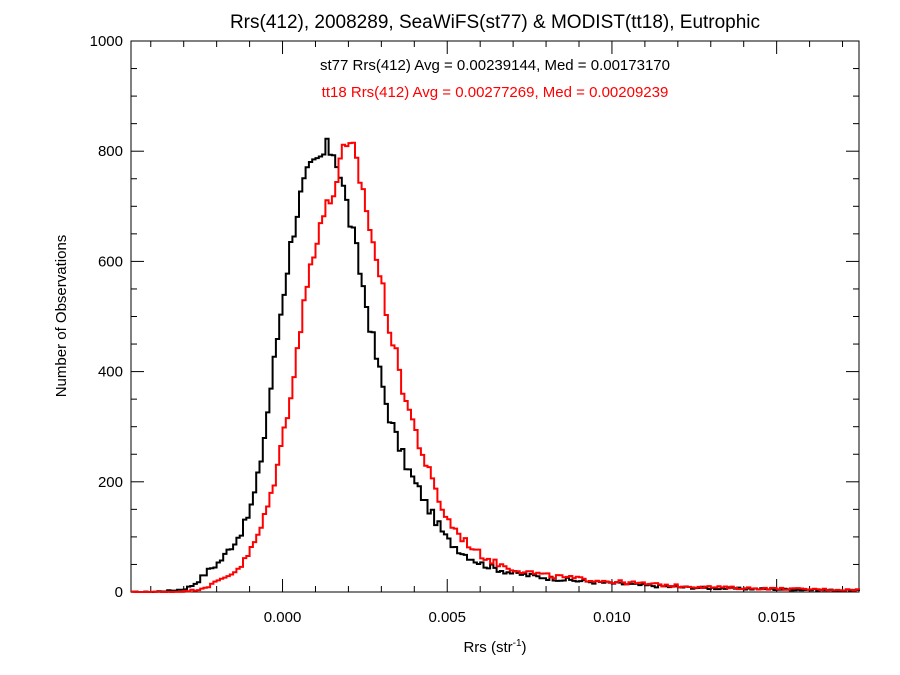 The width and height of the screenshot is (900, 675). I want to click on y-tick-label: 1000, so click(106, 41).